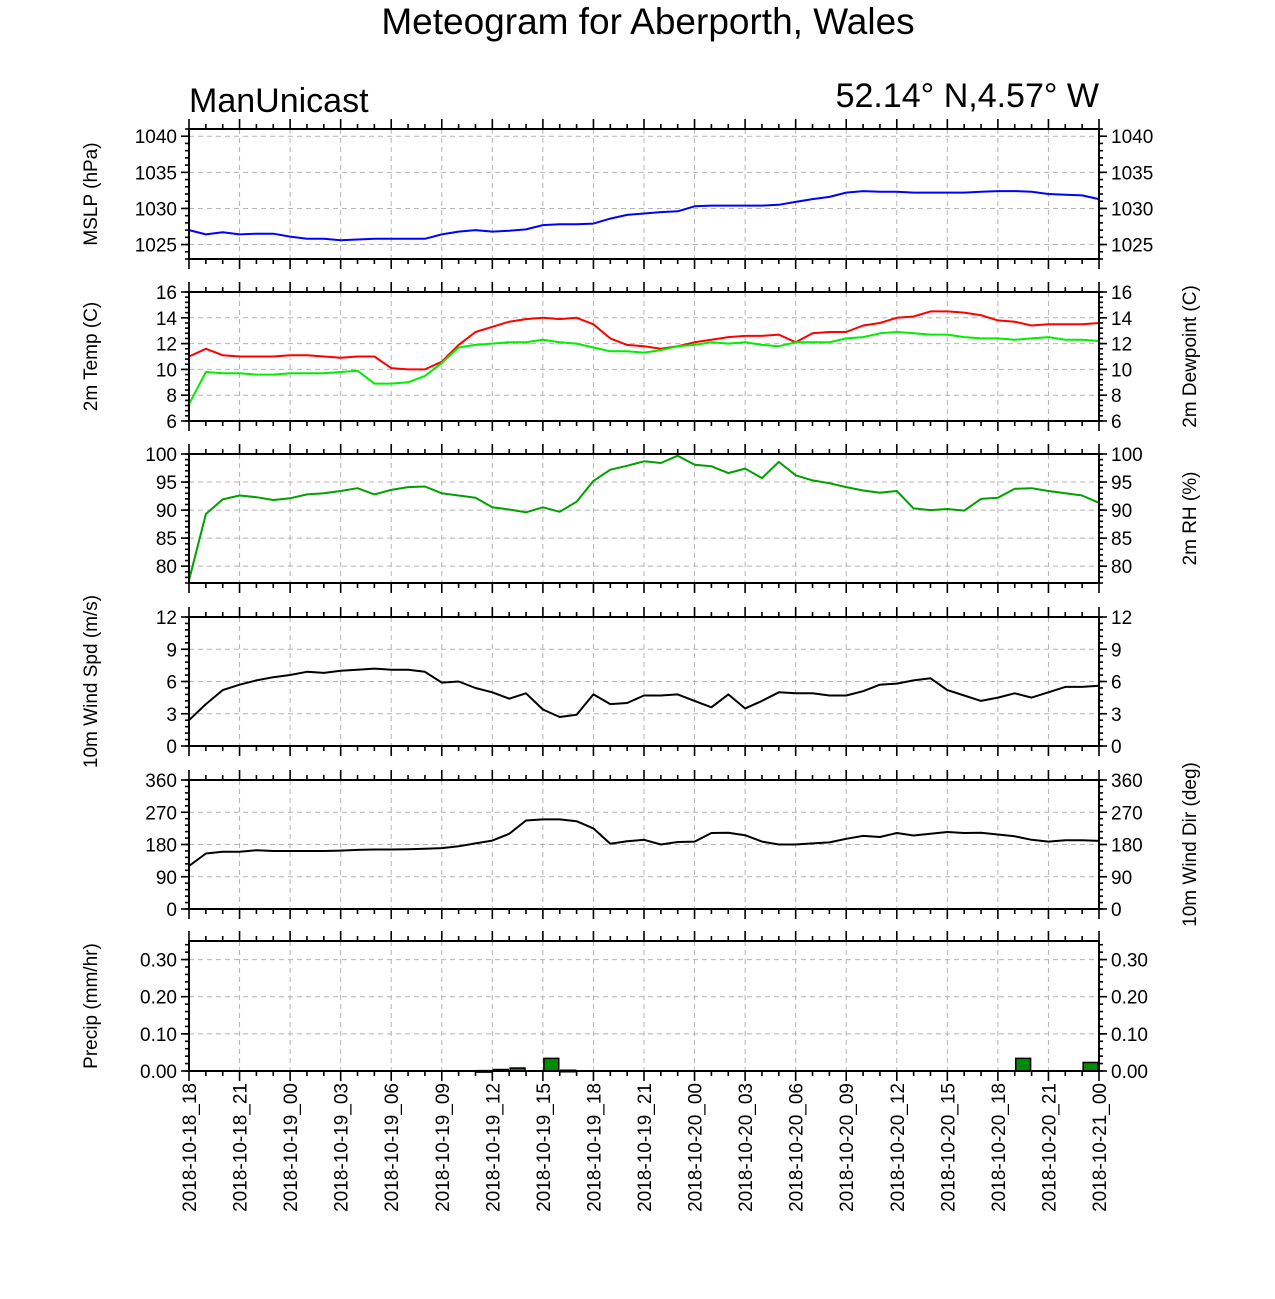  Describe the element at coordinates (1121, 539) in the screenshot. I see `y-tick-label-right: 85` at that location.